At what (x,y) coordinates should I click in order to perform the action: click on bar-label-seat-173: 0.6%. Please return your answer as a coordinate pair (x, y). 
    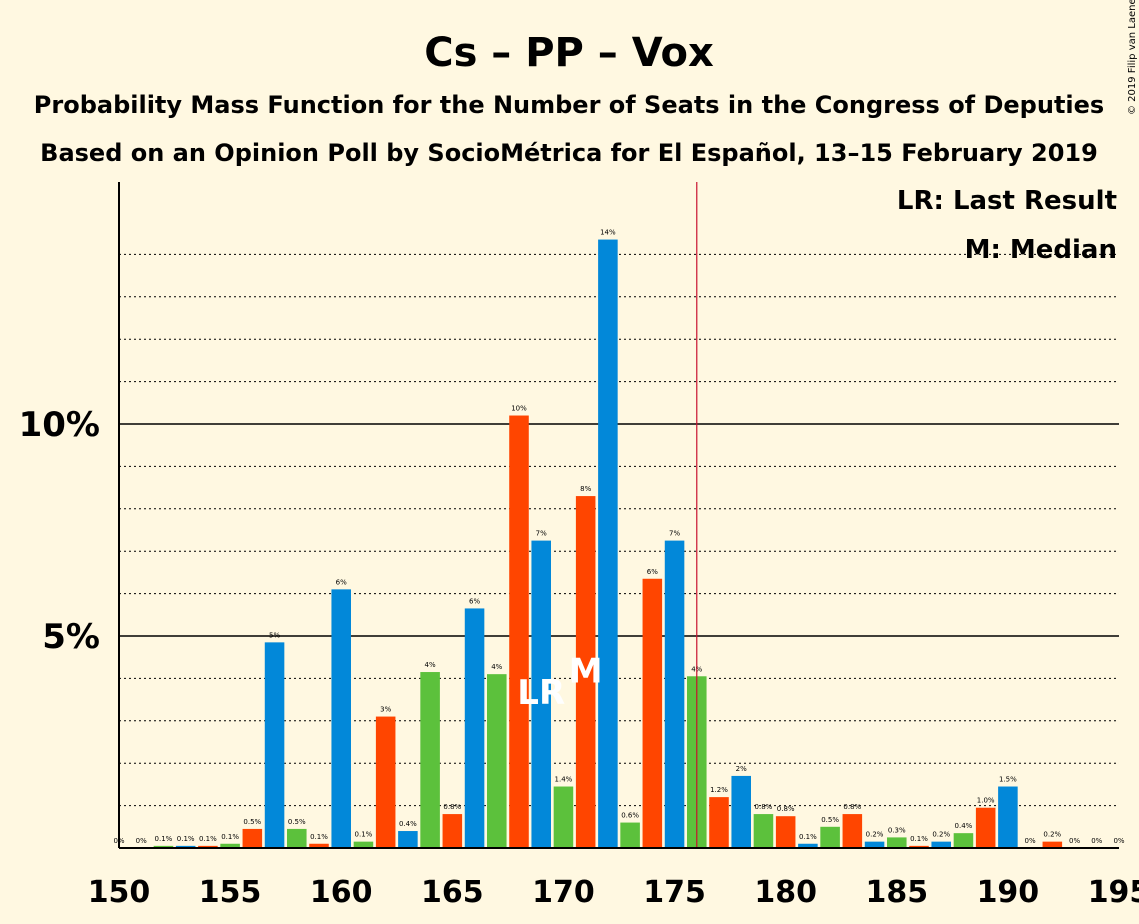
    Looking at the image, I should click on (630, 816).